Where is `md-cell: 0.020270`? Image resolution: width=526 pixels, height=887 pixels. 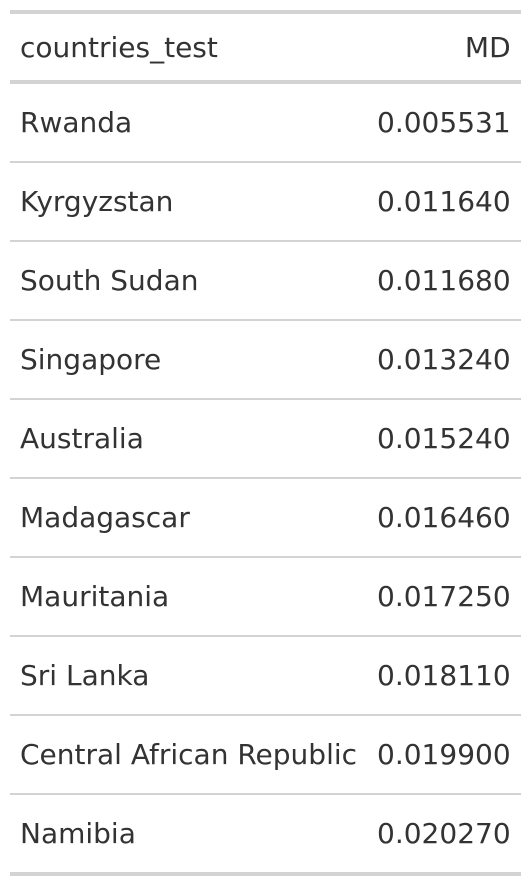 md-cell: 0.020270 is located at coordinates (444, 835).